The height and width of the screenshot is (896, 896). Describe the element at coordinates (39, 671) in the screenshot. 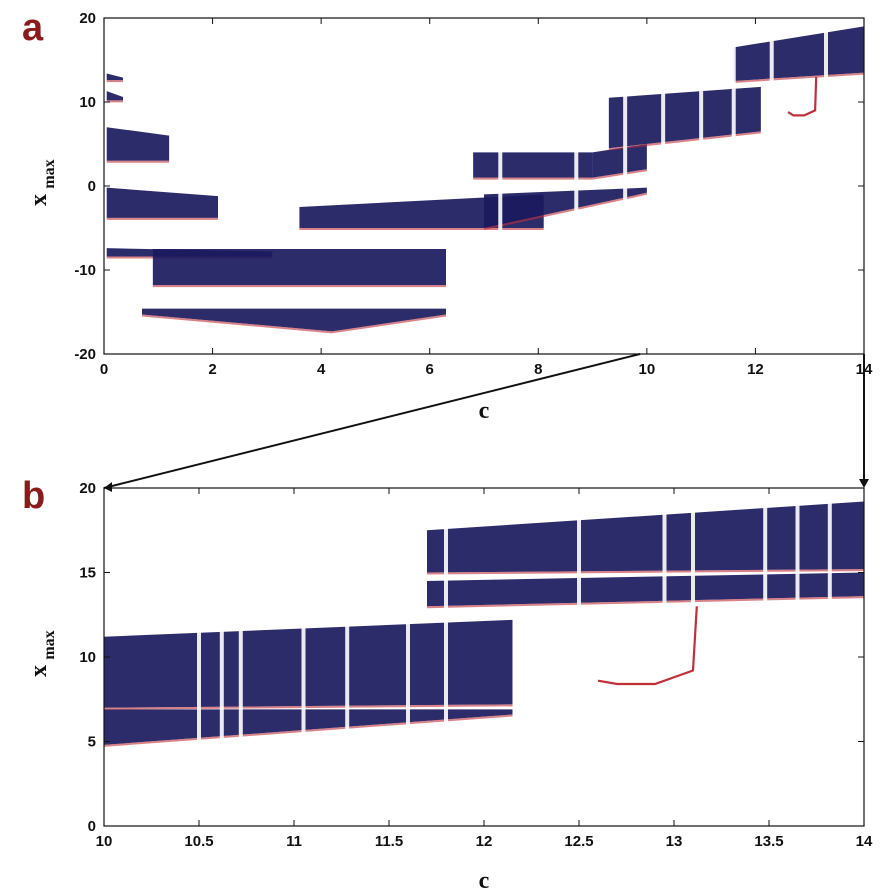

I see `panel-b-y-label-main: x` at that location.